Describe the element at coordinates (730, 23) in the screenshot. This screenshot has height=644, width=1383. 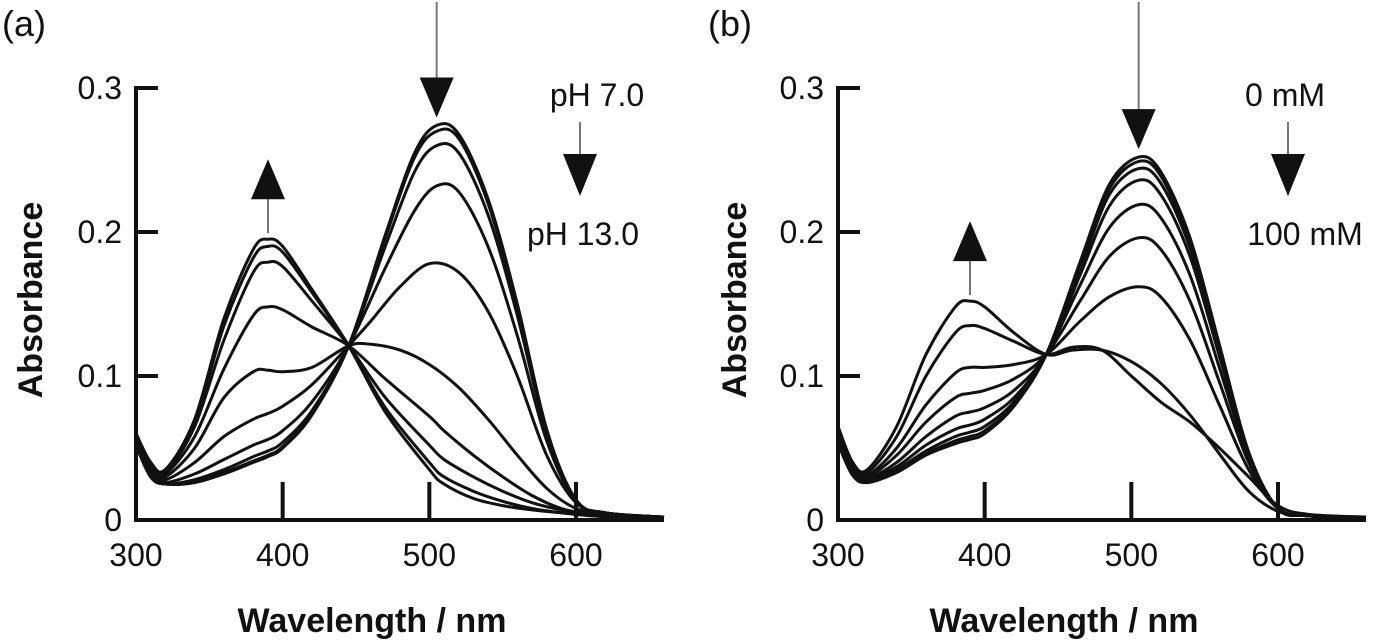
I see `panel-b-label: (b)` at that location.